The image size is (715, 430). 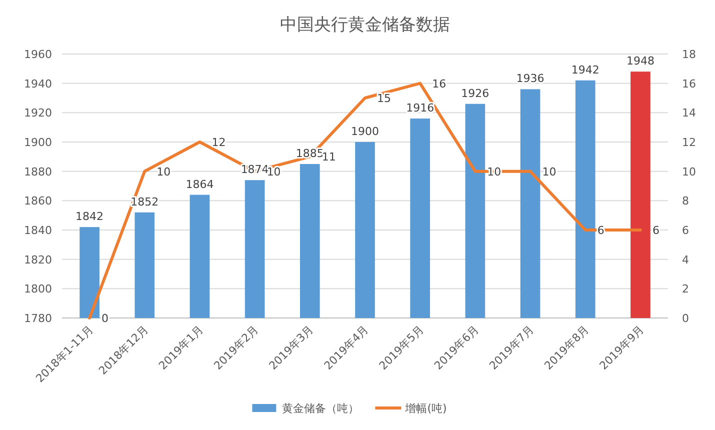 What do you see at coordinates (420, 108) in the screenshot?
I see `data-label: 1916` at bounding box center [420, 108].